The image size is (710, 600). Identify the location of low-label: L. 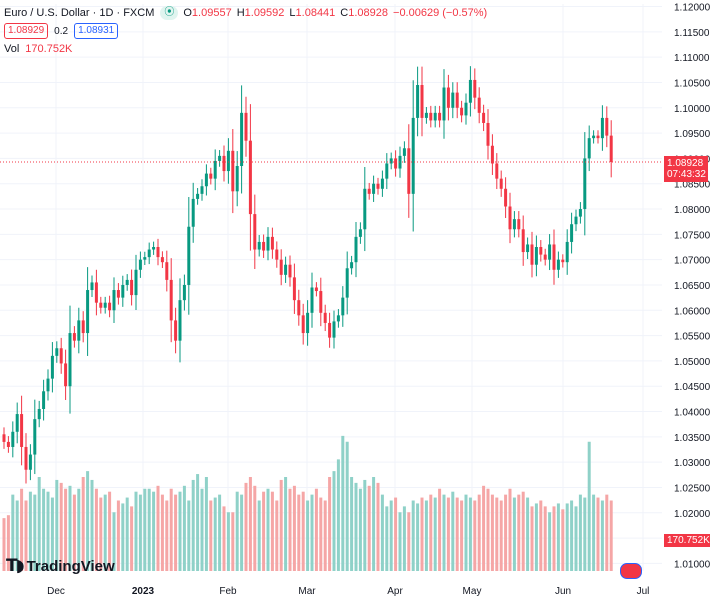
(292, 13).